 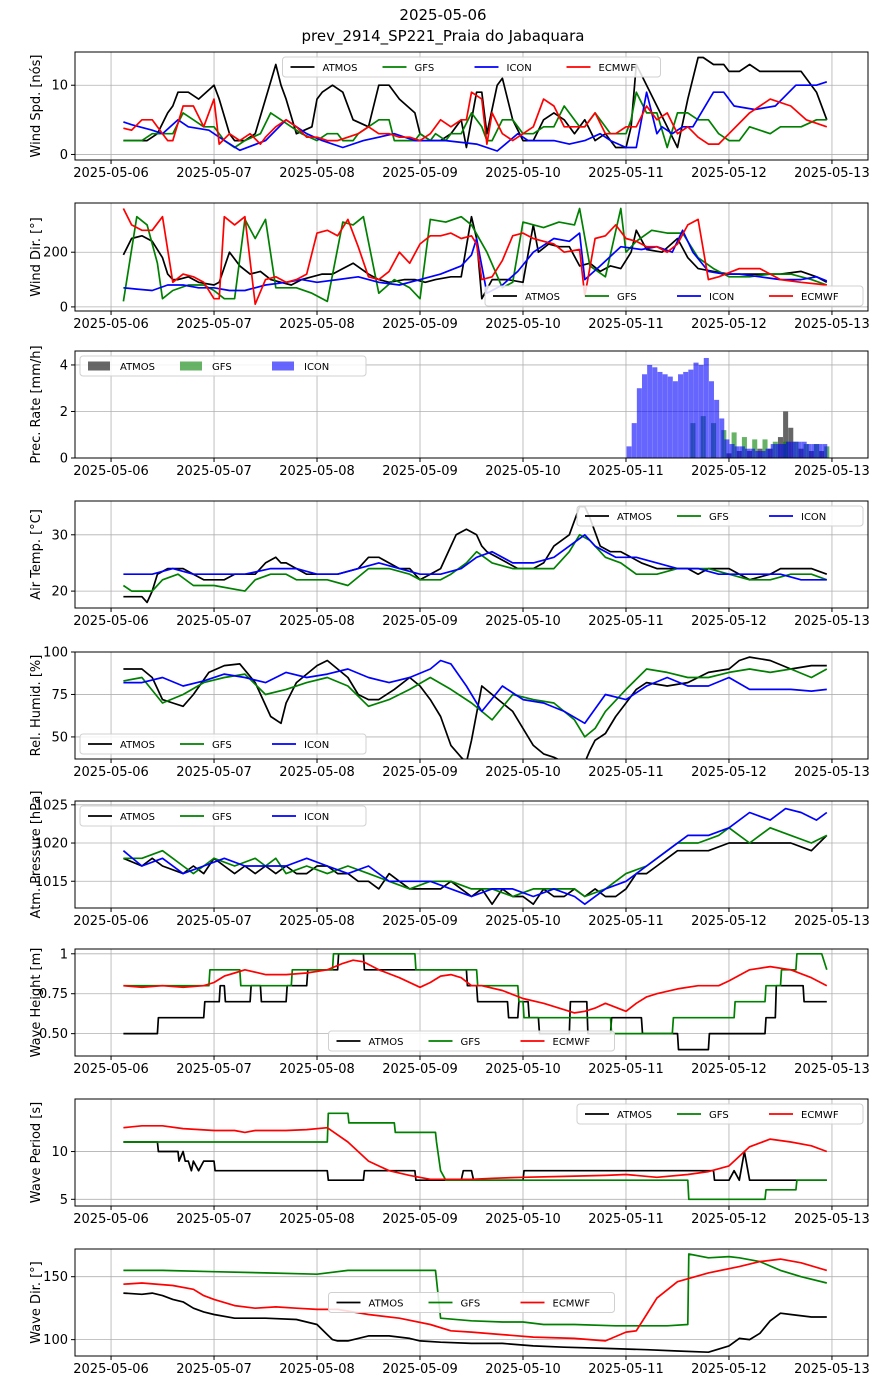 I want to click on y-axis-label: Wind Dir. [°], so click(x=36, y=257).